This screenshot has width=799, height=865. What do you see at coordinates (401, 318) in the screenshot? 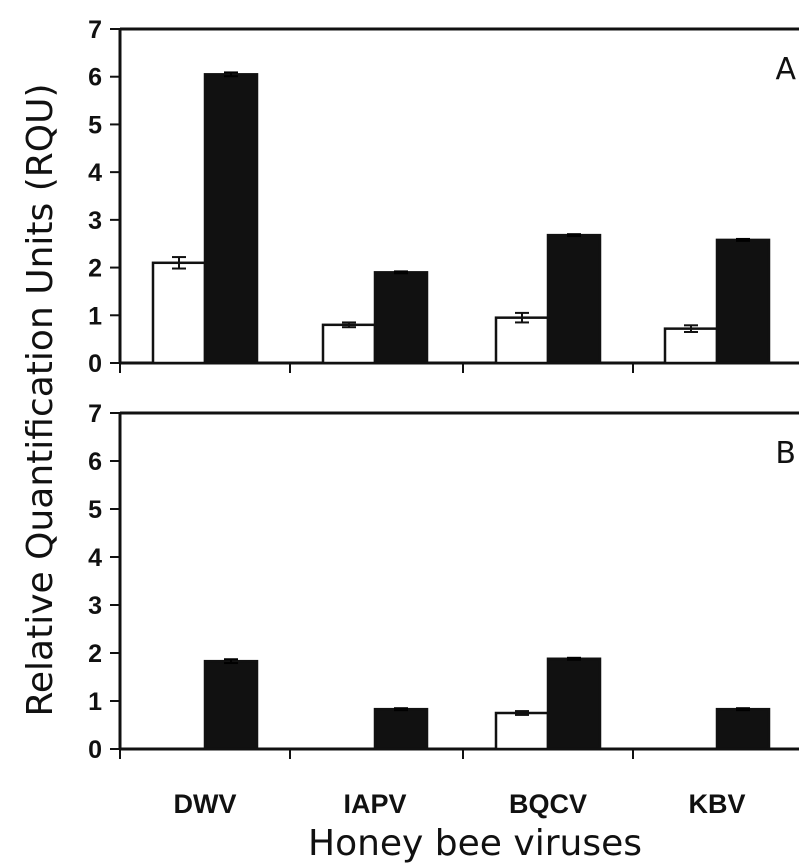
I see `bar-A-IAPV-filled` at bounding box center [401, 318].